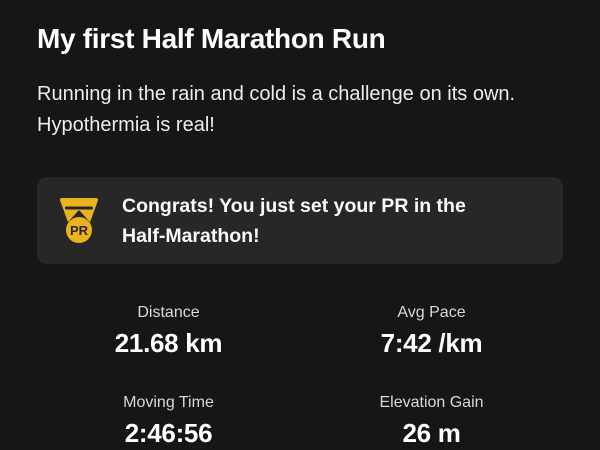 This screenshot has height=450, width=600. I want to click on stat-distance-value: 21.68 km, so click(168, 343).